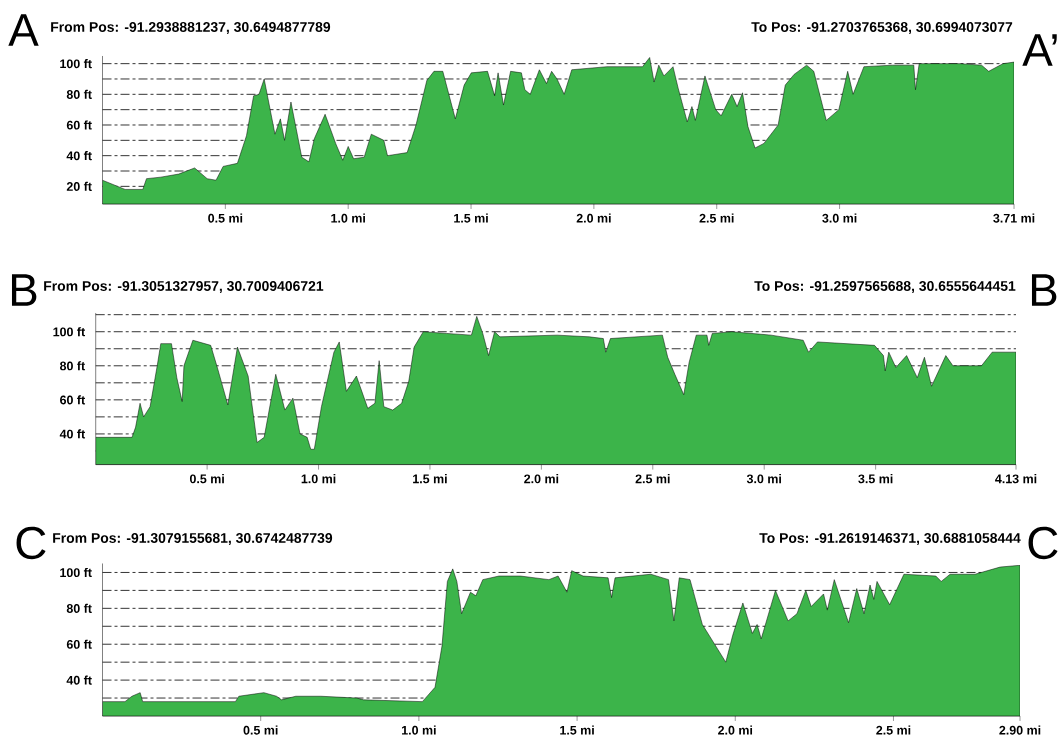  I want to click on text: A, so click(23, 30).